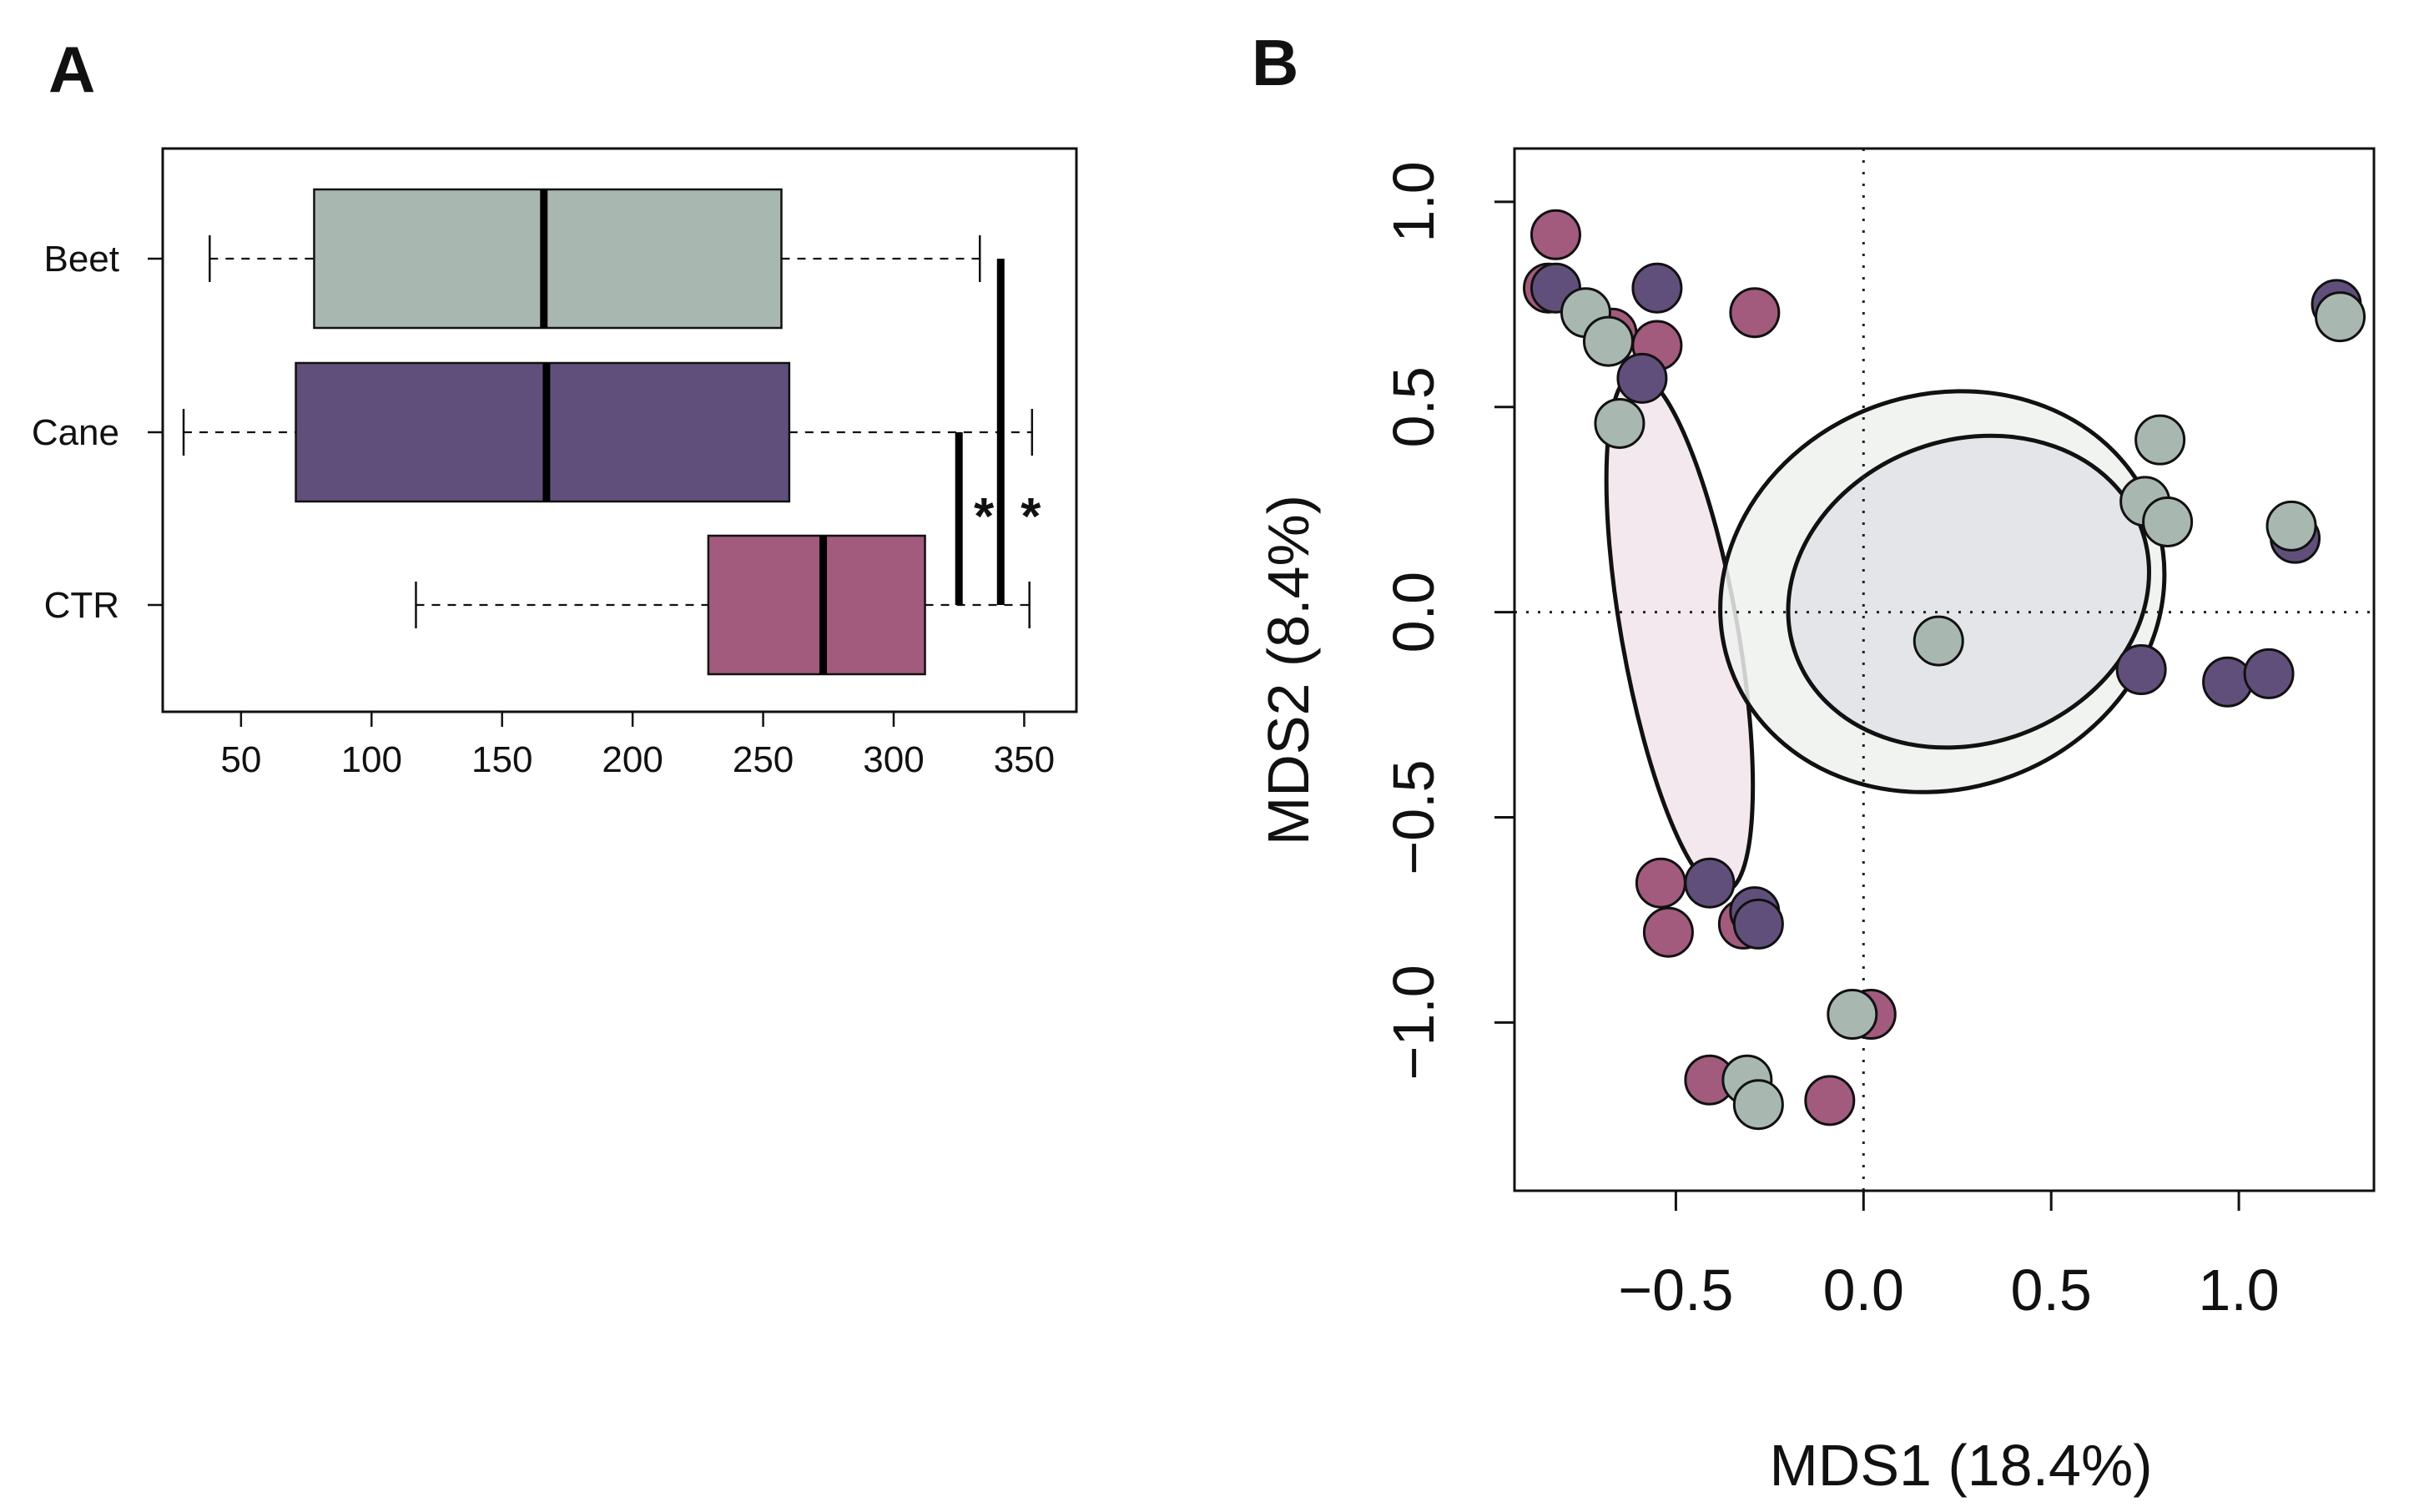  Describe the element at coordinates (2238, 1290) in the screenshot. I see `x-tick-label: 1.0` at that location.